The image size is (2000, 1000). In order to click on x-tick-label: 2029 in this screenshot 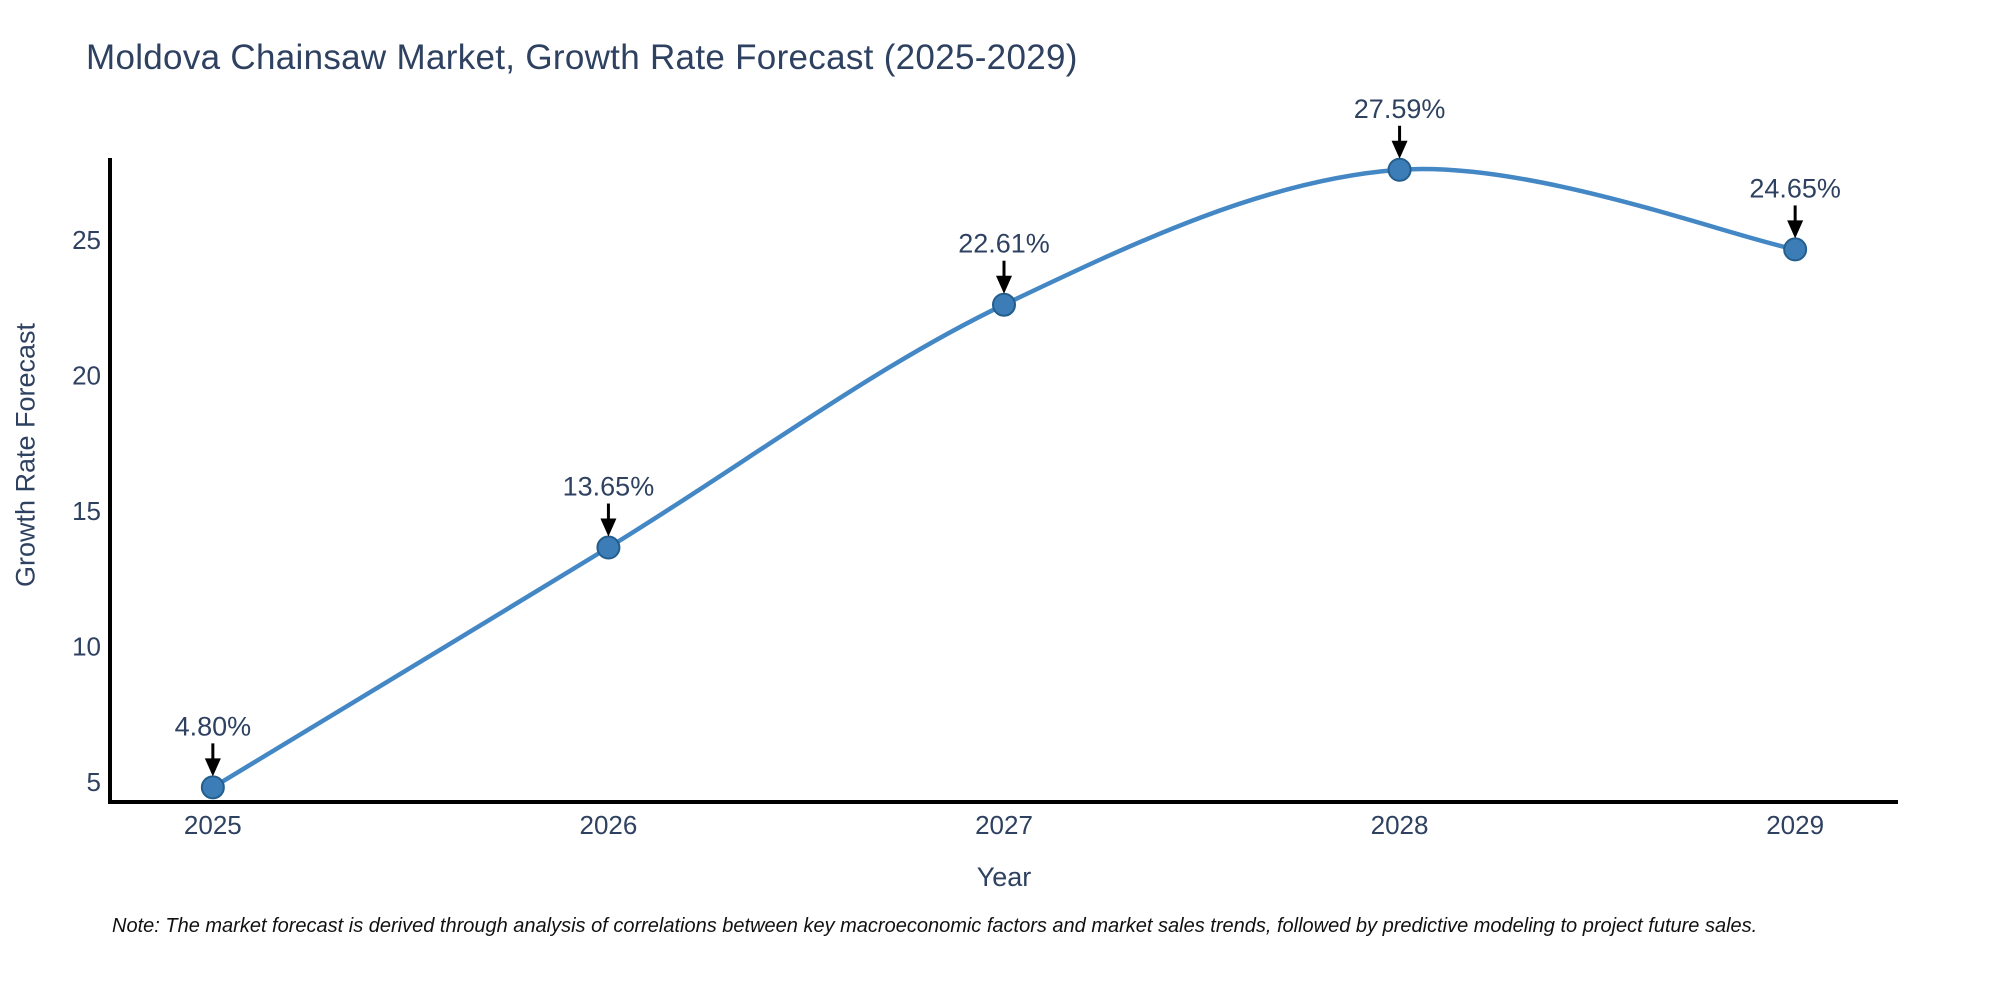, I will do `click(1795, 825)`.